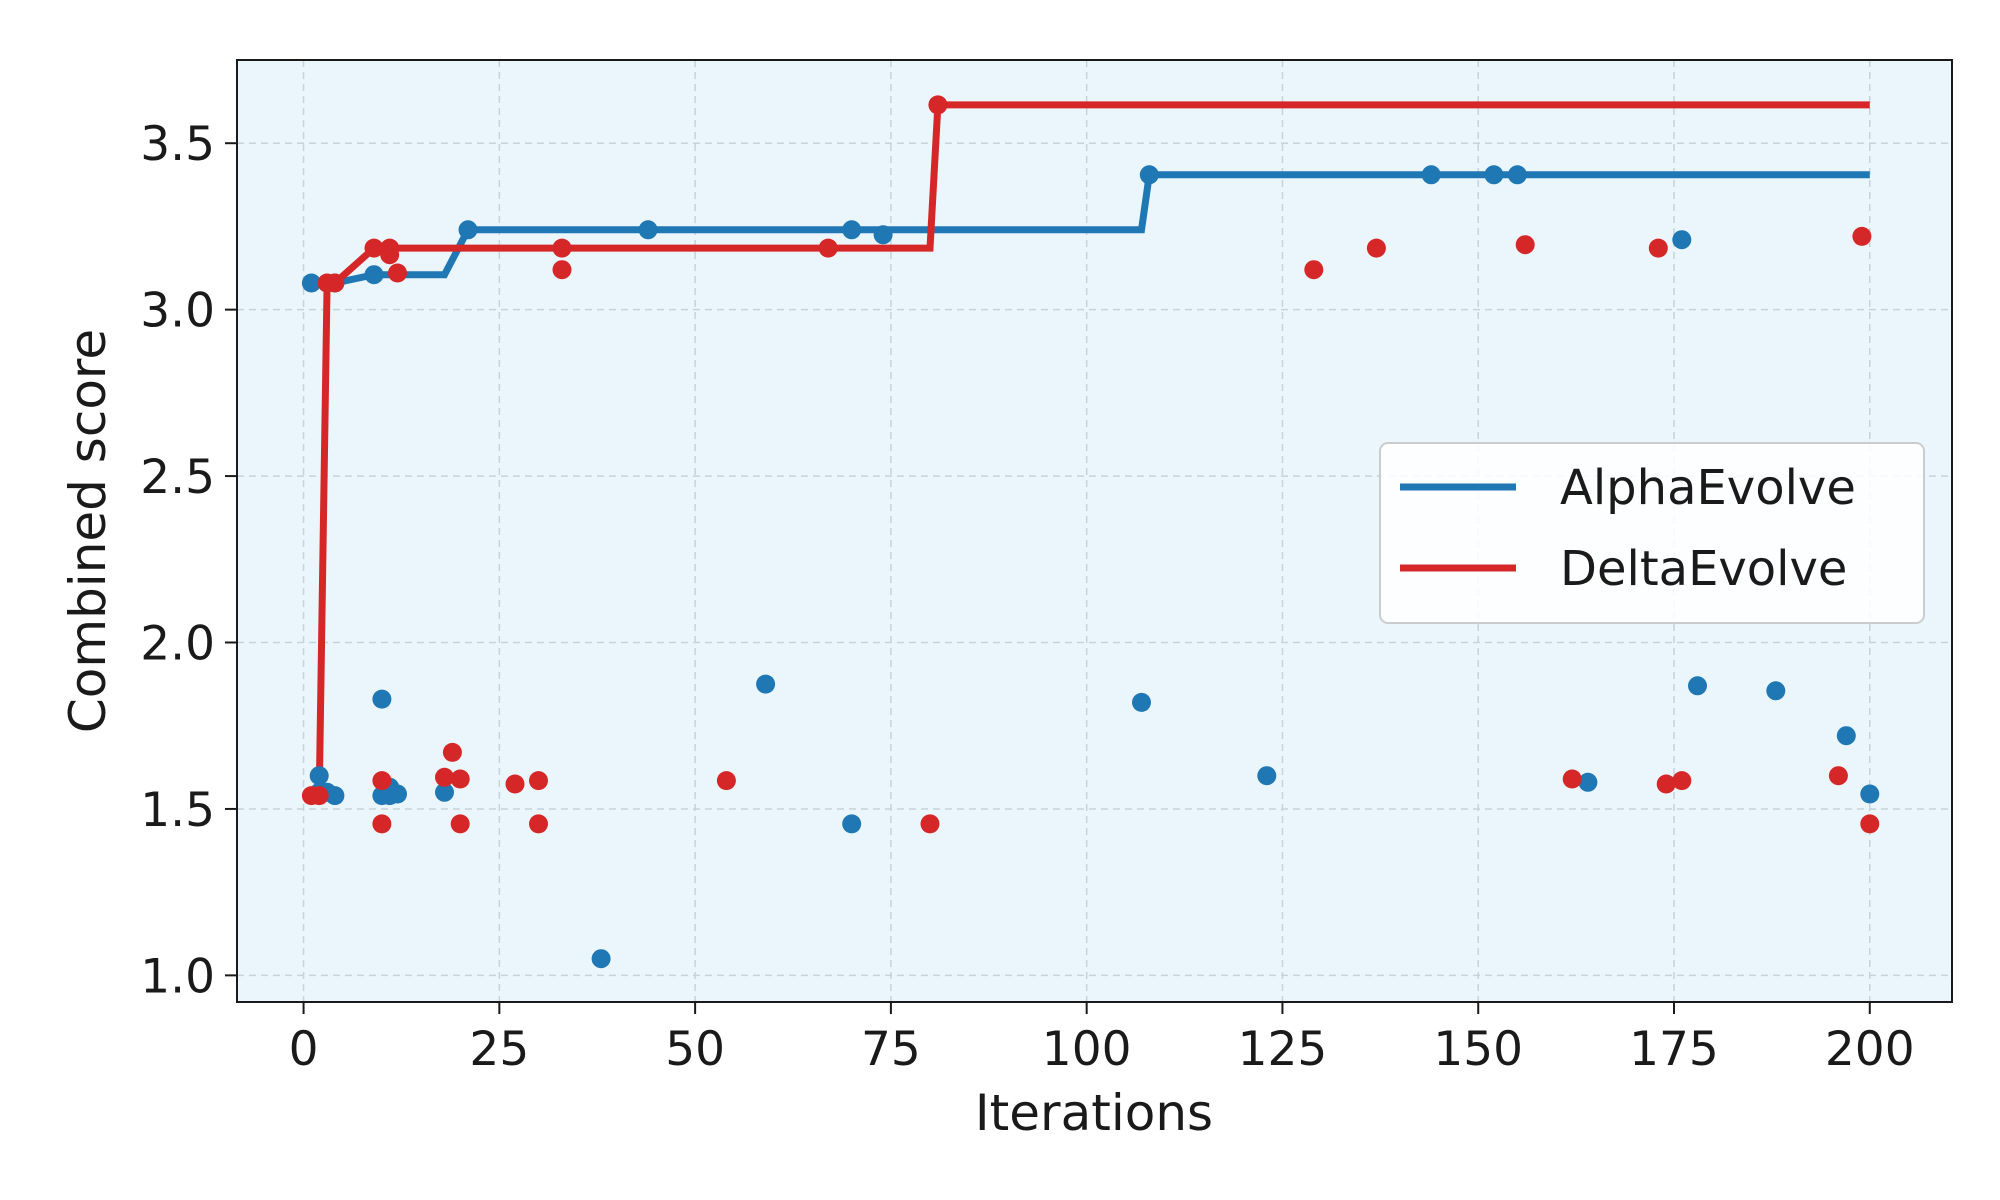 This screenshot has width=2000, height=1200. Describe the element at coordinates (177, 976) in the screenshot. I see `y-tick-label: 1.0` at that location.